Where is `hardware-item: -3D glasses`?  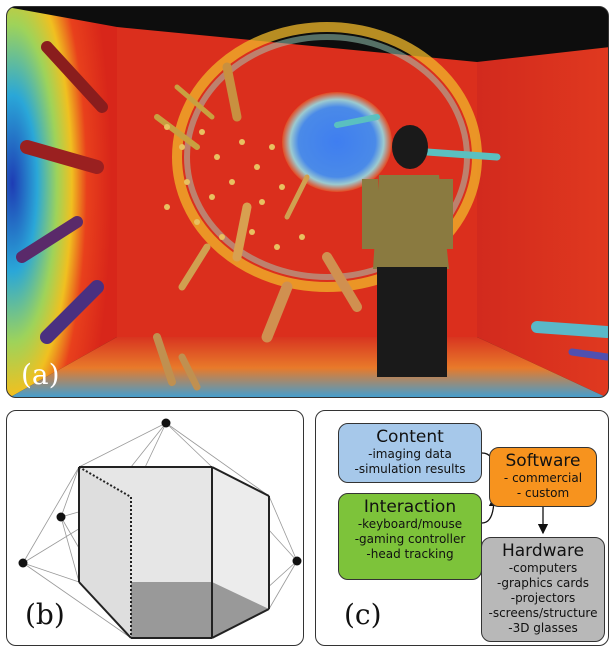
hardware-item: -3D glasses is located at coordinates (543, 628).